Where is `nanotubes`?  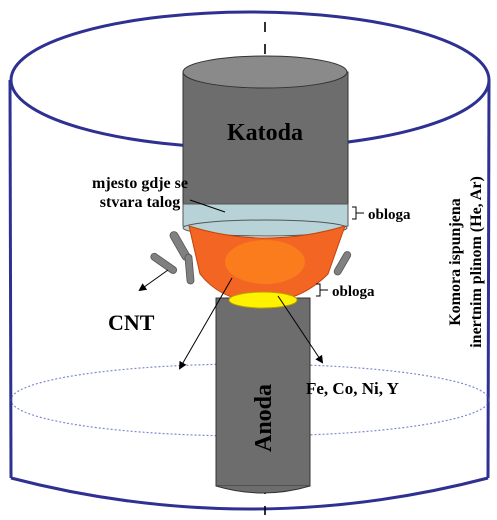
nanotubes is located at coordinates (251, 258).